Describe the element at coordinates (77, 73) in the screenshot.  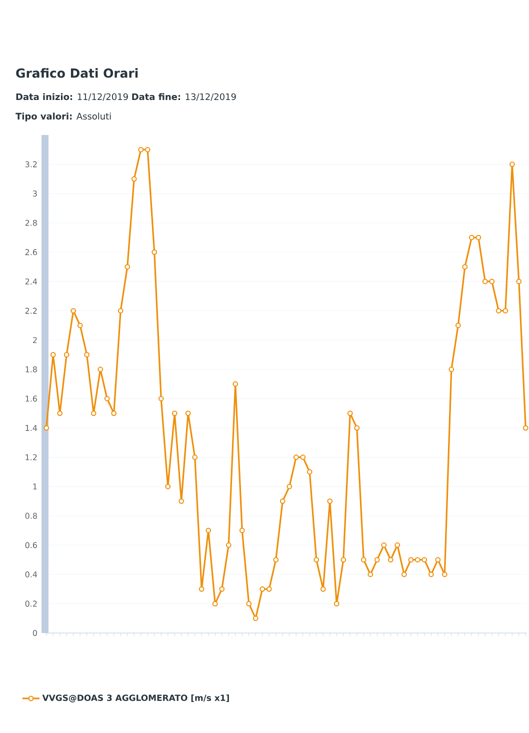
I see `chart-title: Grafico Dati Orari` at that location.